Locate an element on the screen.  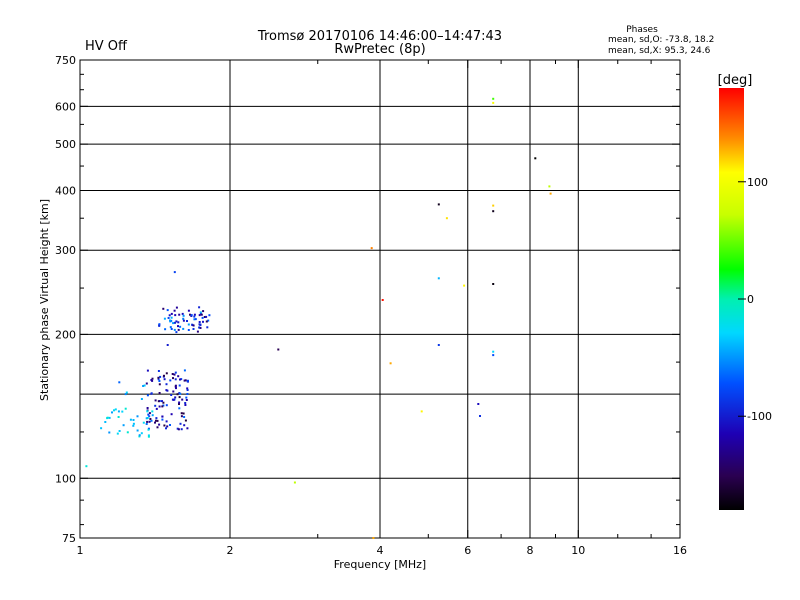
phases-title: Phases is located at coordinates (642, 30).